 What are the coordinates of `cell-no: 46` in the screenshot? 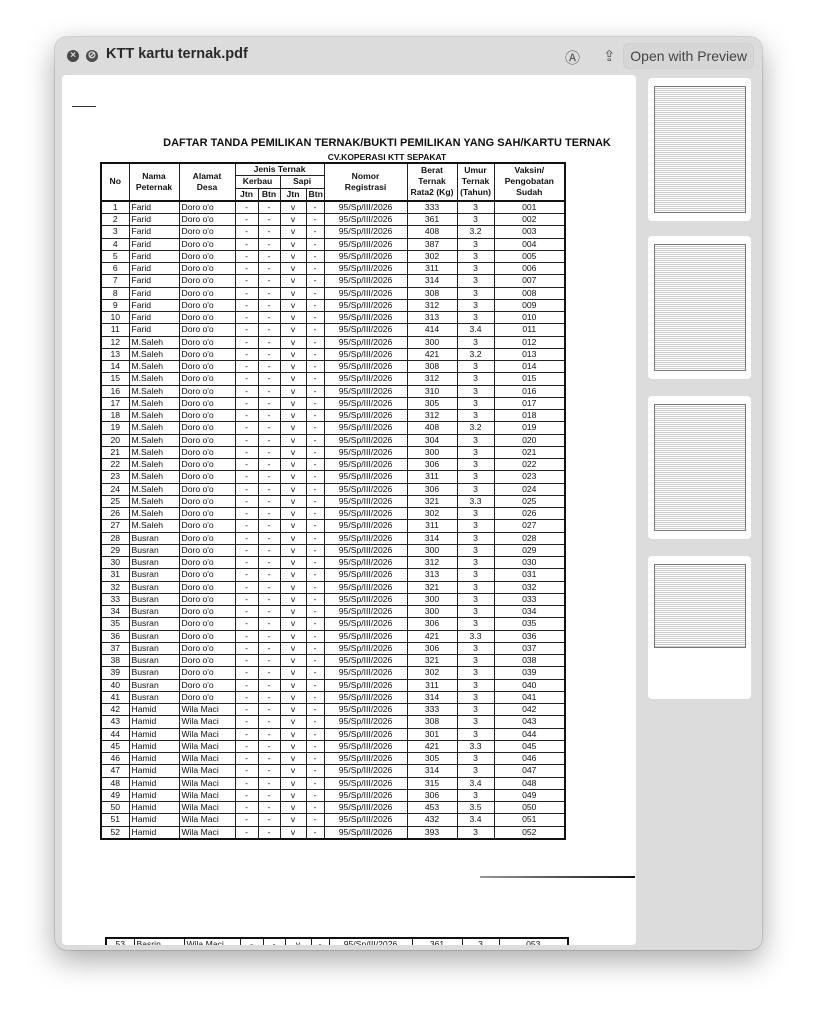 It's located at (115, 758).